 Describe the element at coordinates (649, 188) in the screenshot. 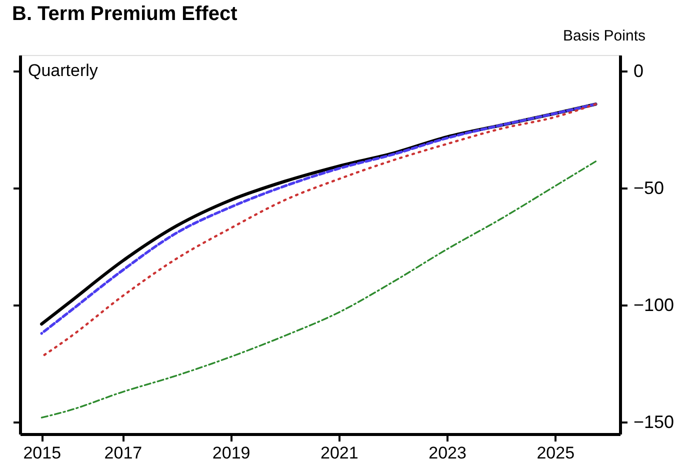

I see `y-tick-label: −50` at that location.